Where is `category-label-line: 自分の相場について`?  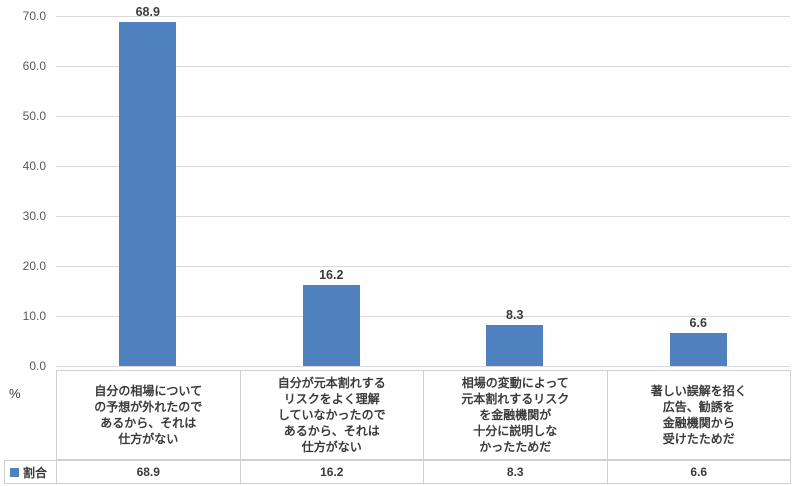
category-label-line: 自分の相場について is located at coordinates (148, 391).